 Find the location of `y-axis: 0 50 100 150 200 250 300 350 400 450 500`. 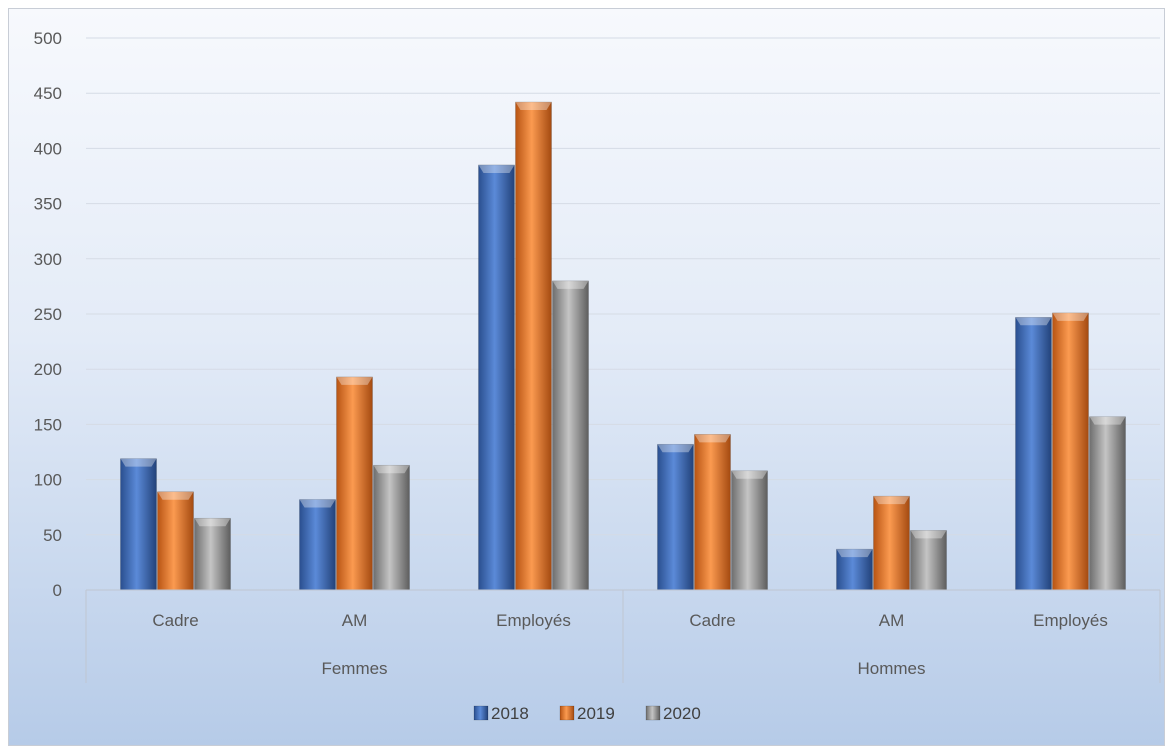

y-axis: 0 50 100 150 200 250 300 350 400 450 500 is located at coordinates (48, 314).